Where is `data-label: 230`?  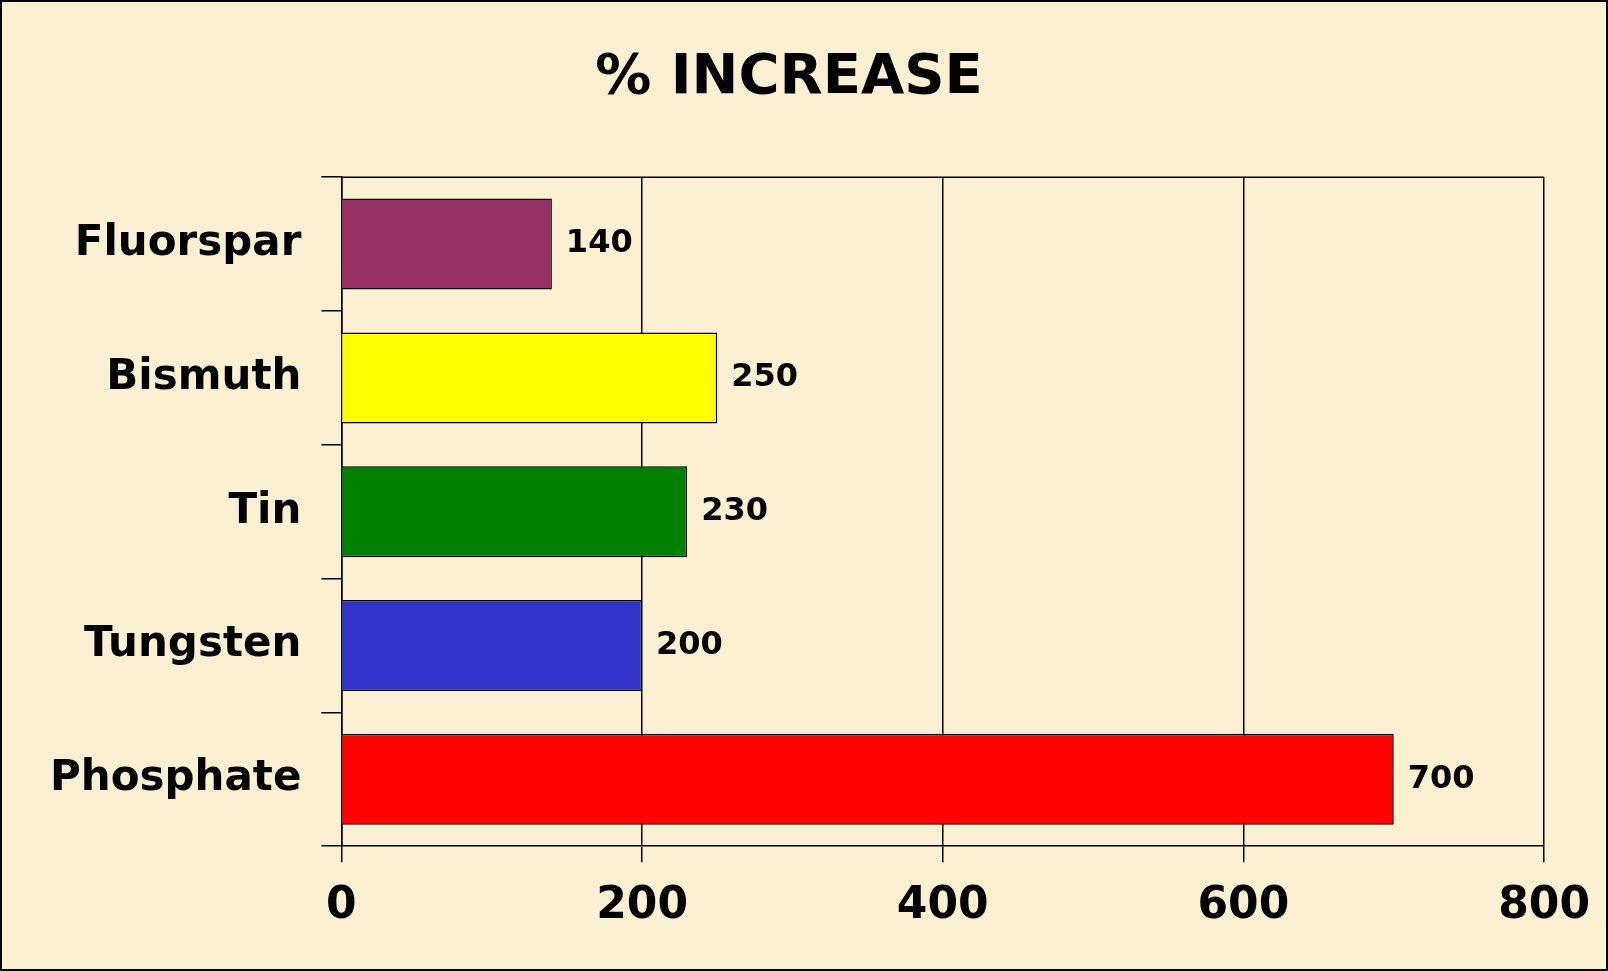
data-label: 230 is located at coordinates (734, 509).